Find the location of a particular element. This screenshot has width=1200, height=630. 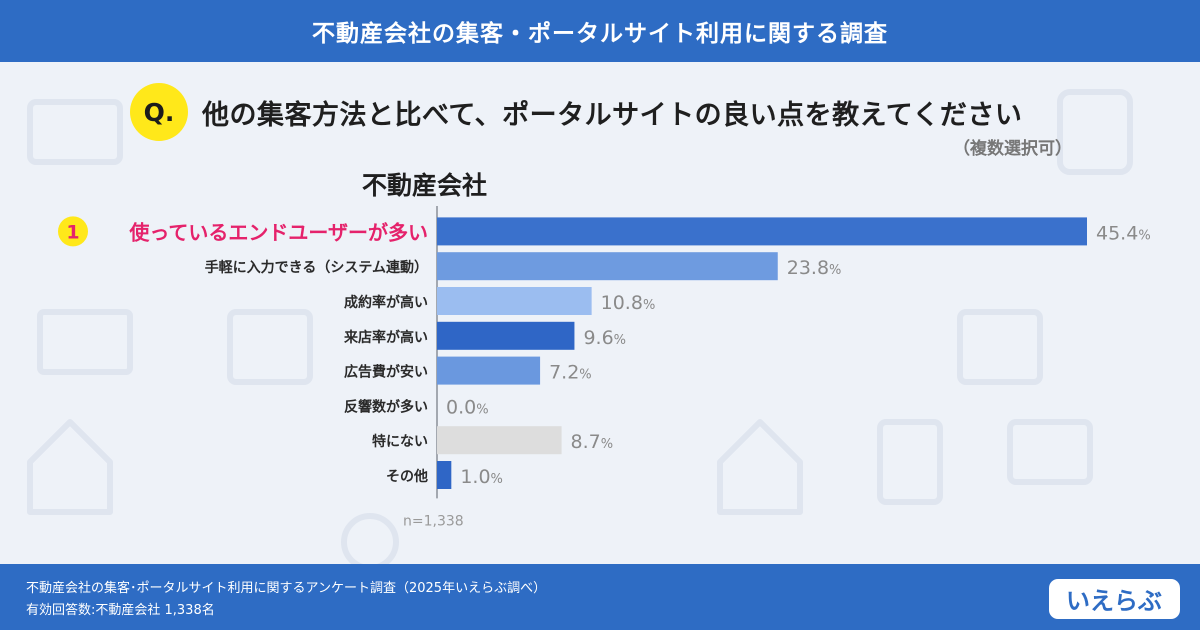

value-unit-6: % is located at coordinates (607, 444).